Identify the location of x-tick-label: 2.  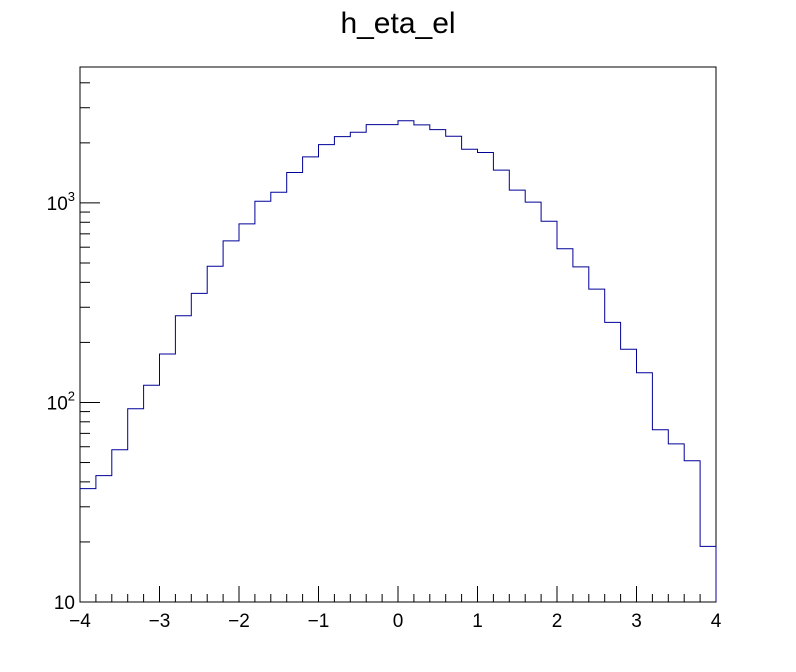
(557, 621).